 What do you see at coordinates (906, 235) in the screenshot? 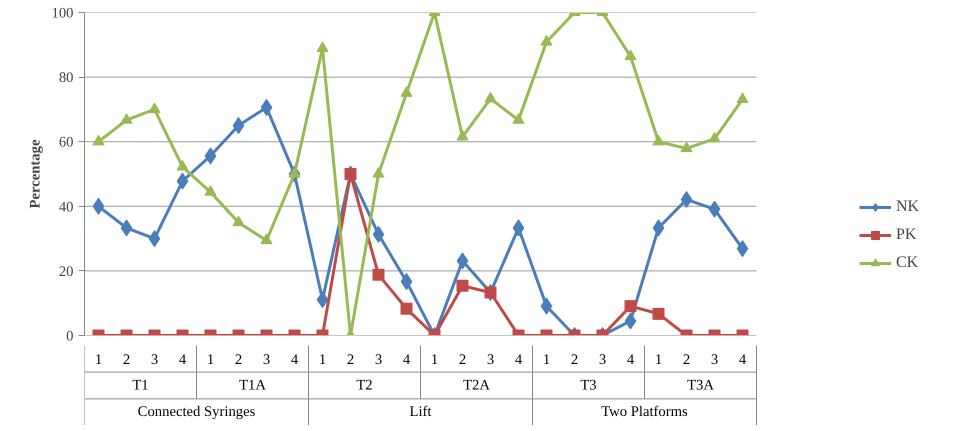
I see `legend-label: PK` at bounding box center [906, 235].